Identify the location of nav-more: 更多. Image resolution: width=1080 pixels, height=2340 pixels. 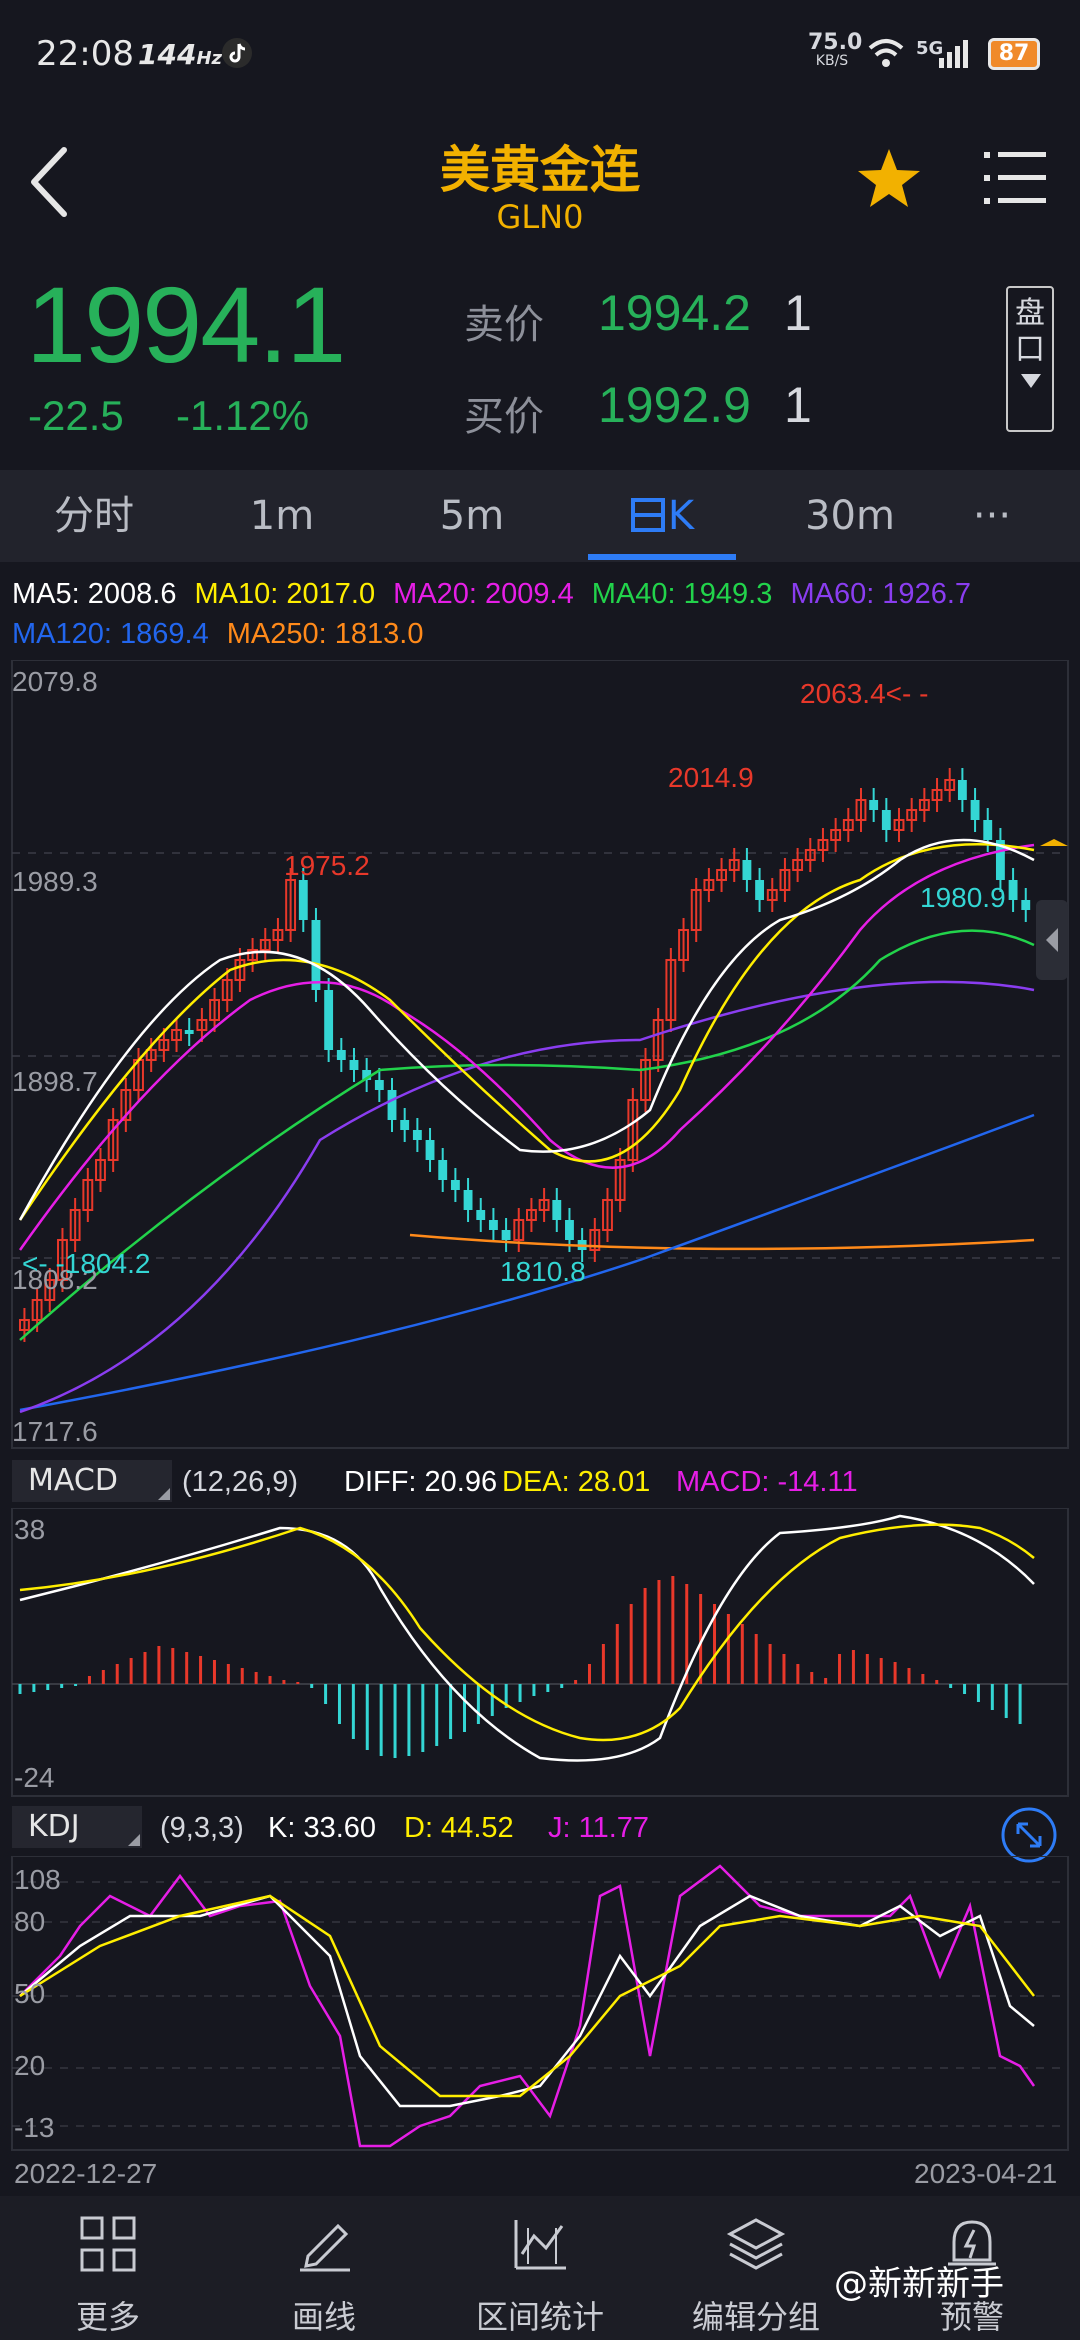
(108, 2268).